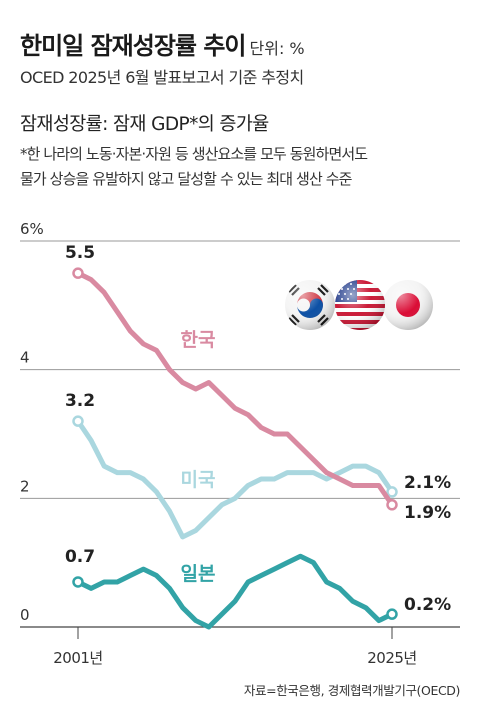 This screenshot has height=707, width=480. I want to click on korea-series-name: 한국, so click(198, 340).